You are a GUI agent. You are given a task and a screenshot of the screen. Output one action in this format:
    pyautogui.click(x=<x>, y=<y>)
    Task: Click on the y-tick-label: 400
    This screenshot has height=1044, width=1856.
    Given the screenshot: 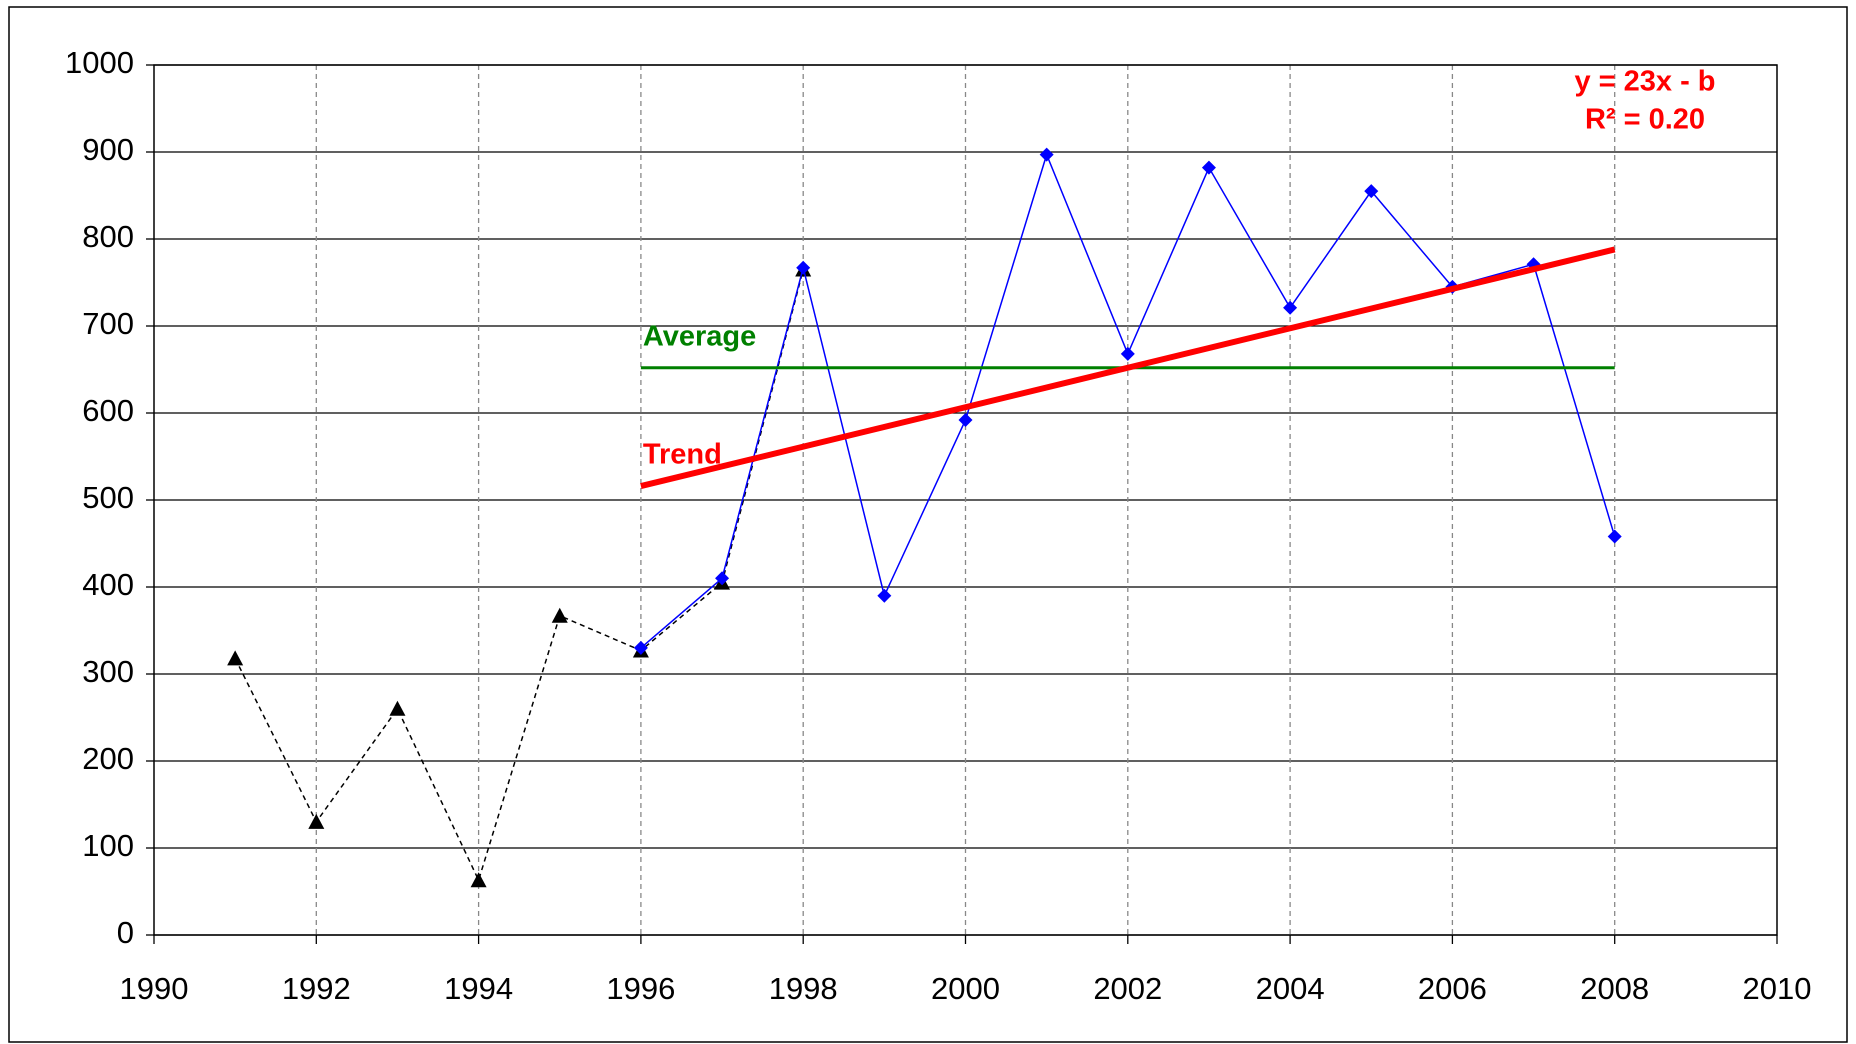 What is the action you would take?
    pyautogui.click(x=108, y=584)
    